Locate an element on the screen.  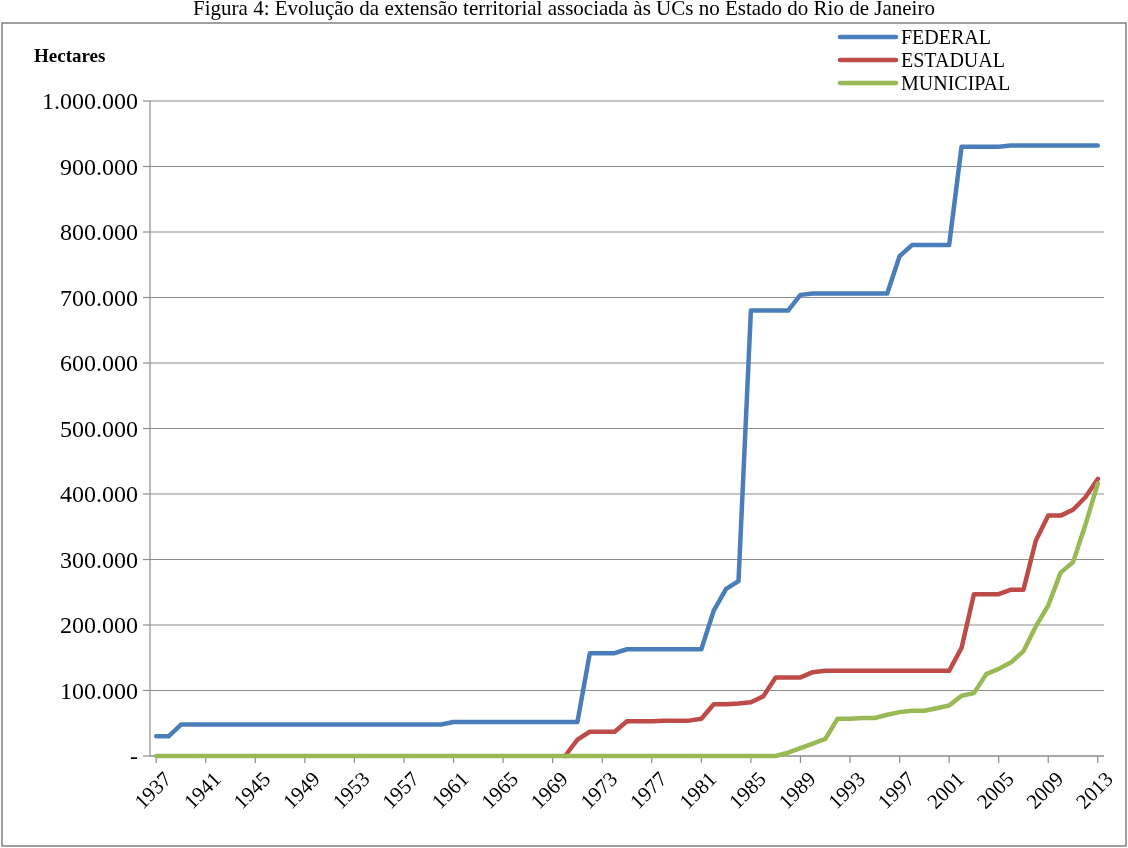
y-tick-label: 900.000 is located at coordinates (99, 166).